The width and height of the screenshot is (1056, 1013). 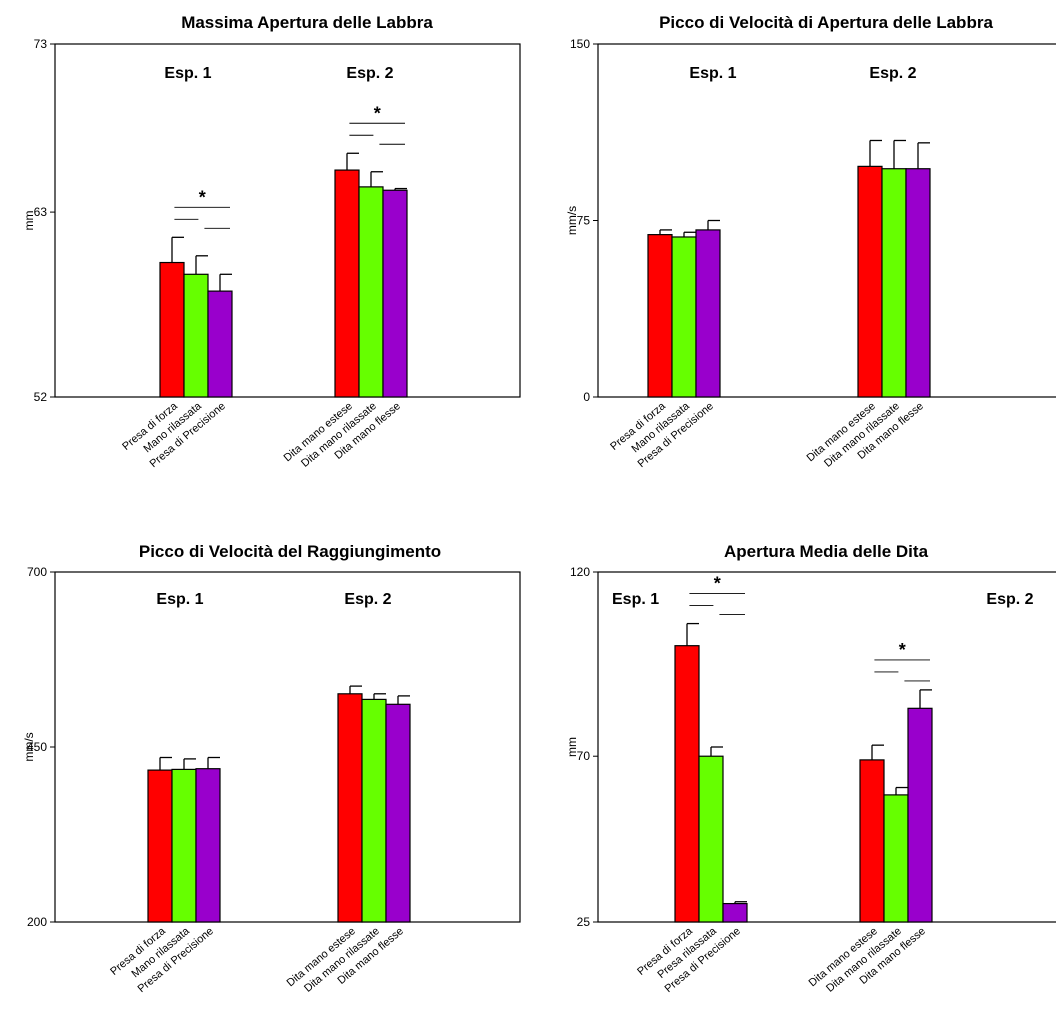 What do you see at coordinates (307, 22) in the screenshot?
I see `chart-title: Massima Apertura delle Labbra` at bounding box center [307, 22].